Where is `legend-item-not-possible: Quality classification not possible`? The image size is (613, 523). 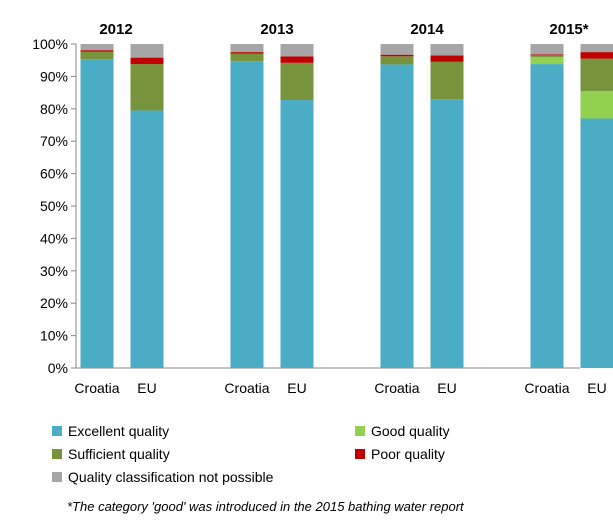
legend-item-not-possible: Quality classification not possible is located at coordinates (162, 477).